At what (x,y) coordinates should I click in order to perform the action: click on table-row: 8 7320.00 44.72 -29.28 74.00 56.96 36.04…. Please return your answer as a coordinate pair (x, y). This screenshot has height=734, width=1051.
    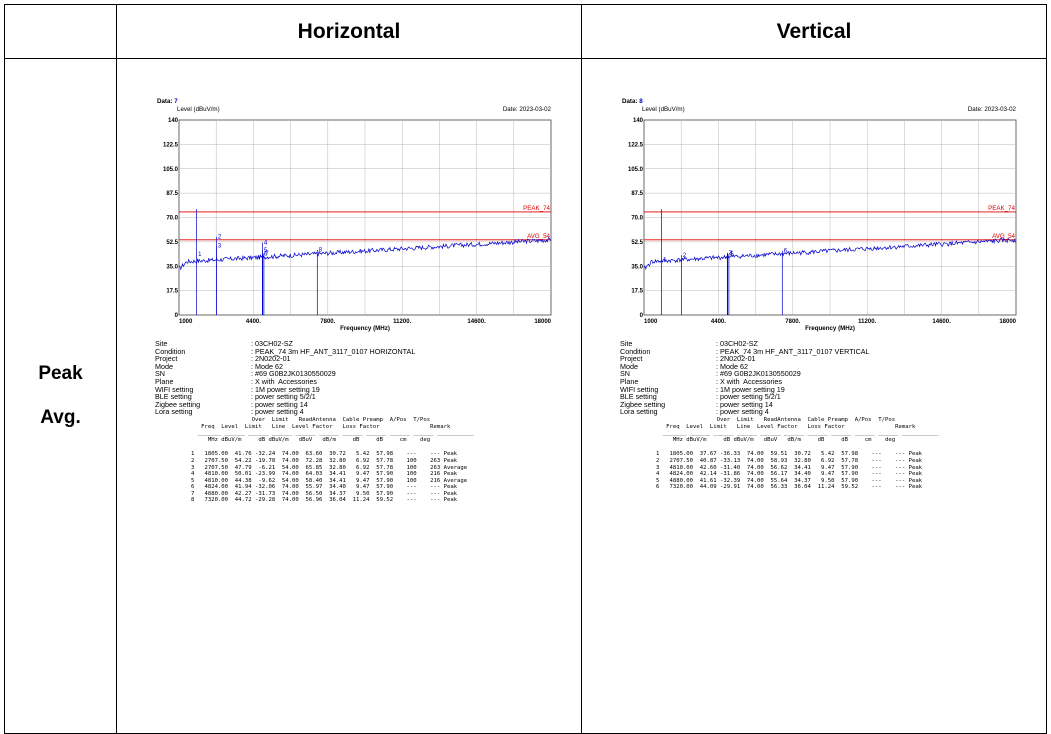
    Looking at the image, I should click on (324, 500).